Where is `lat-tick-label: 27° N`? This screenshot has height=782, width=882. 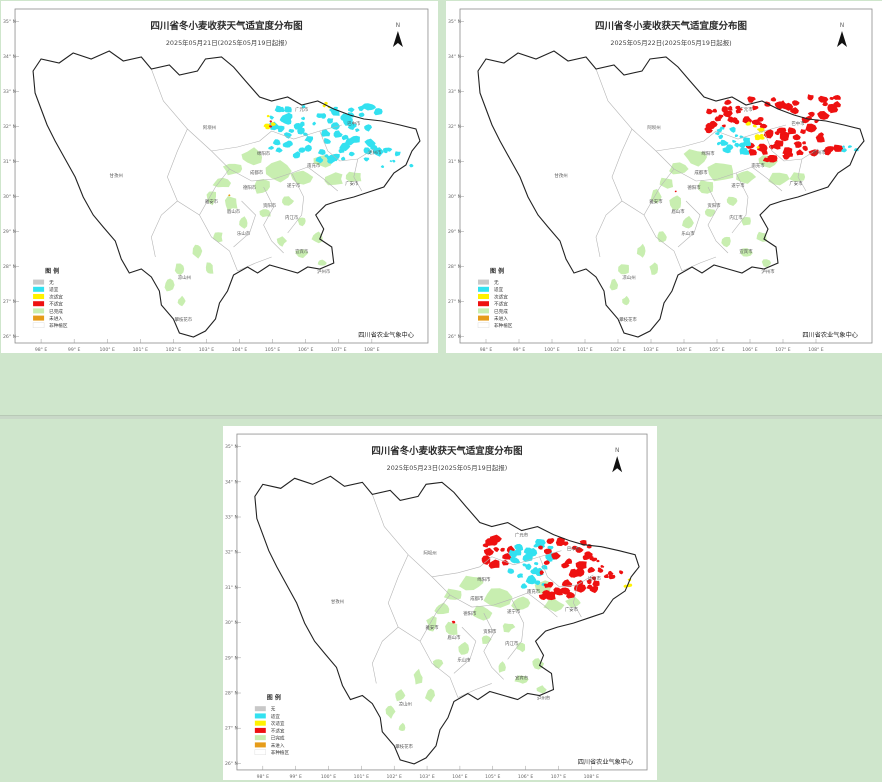 lat-tick-label: 27° N is located at coordinates (454, 302).